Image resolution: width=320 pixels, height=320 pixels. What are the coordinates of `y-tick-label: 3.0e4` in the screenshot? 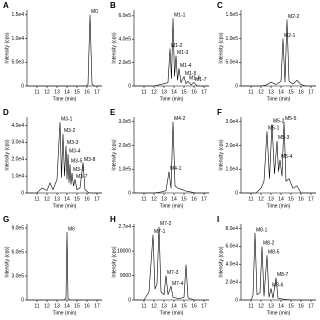 It's located at (231, 122).